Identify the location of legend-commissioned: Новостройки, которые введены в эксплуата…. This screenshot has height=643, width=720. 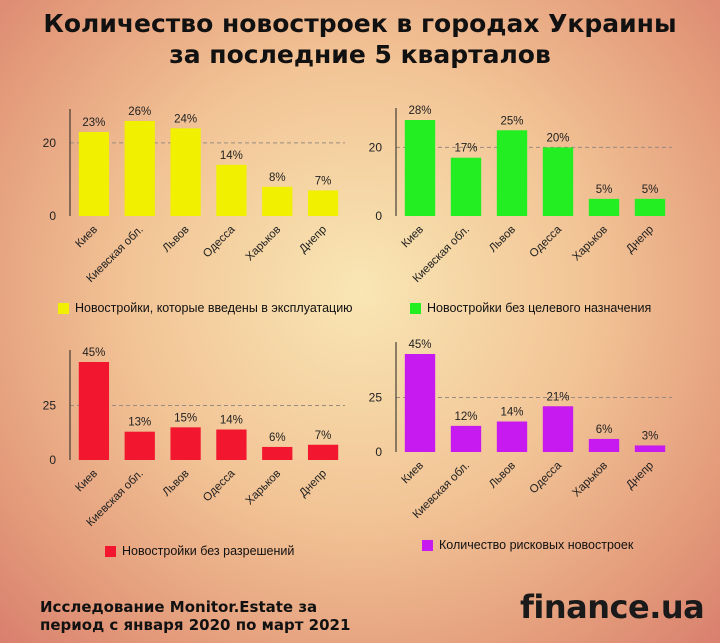
(205, 308).